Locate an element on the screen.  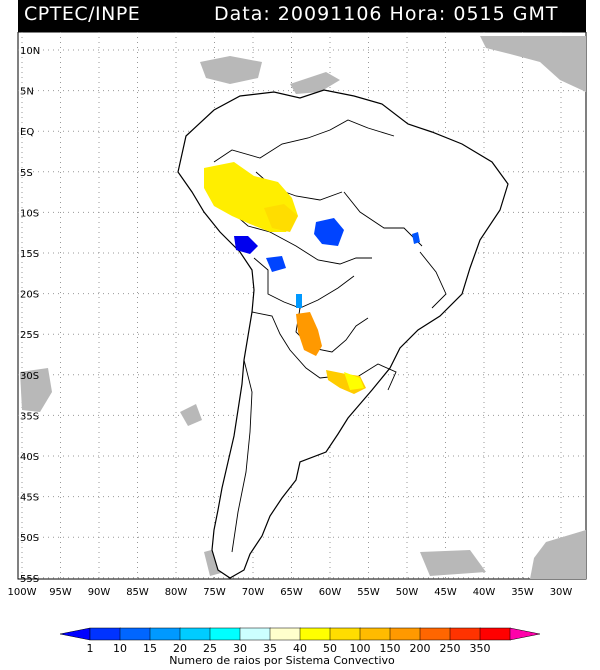
system-blue-small is located at coordinates (276, 264).